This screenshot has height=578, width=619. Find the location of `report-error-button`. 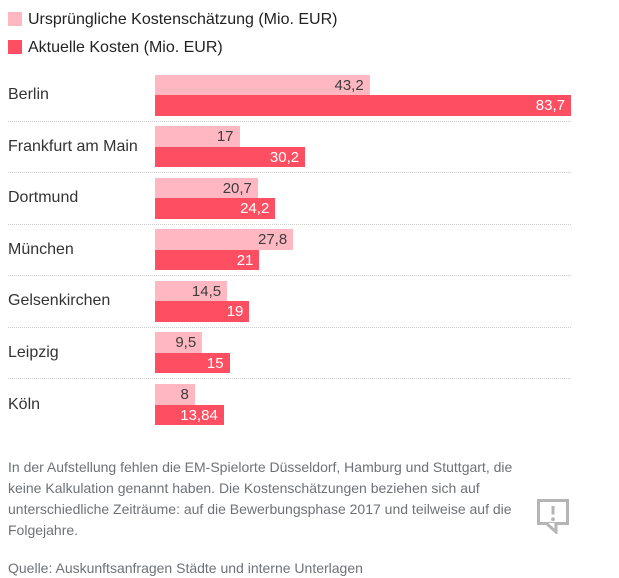

report-error-button is located at coordinates (554, 516).